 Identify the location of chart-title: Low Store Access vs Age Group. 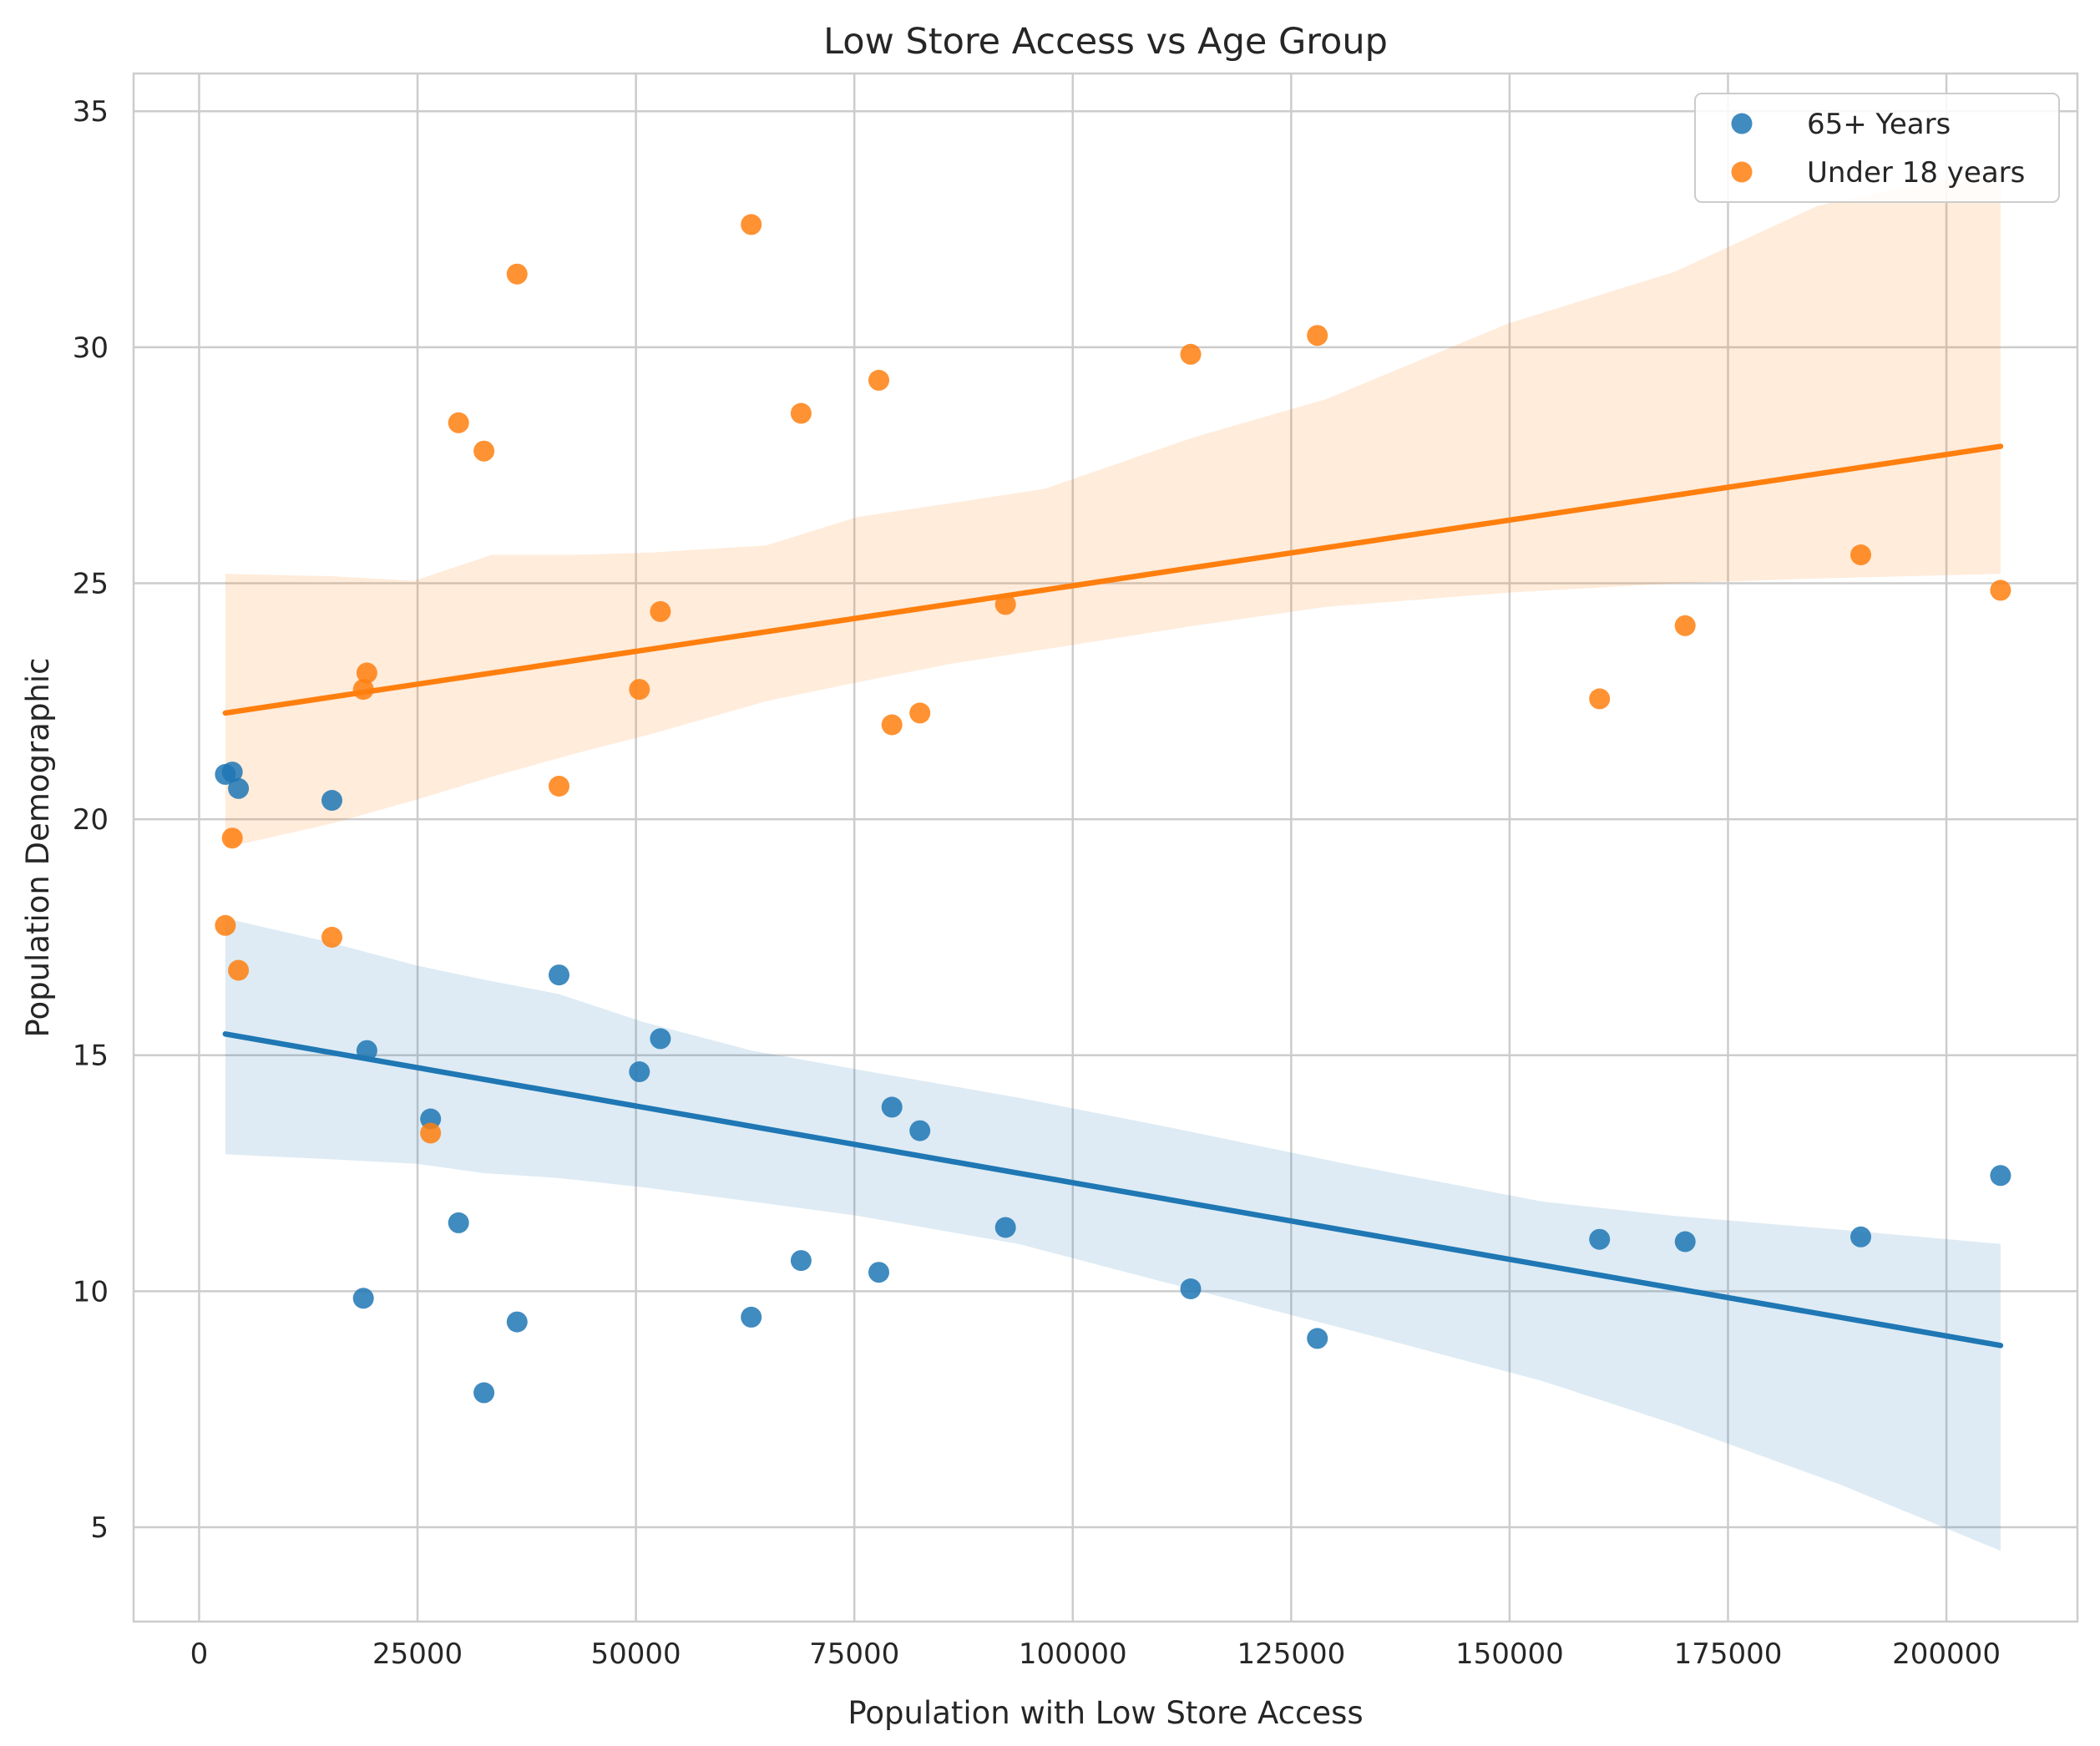
(1105, 42).